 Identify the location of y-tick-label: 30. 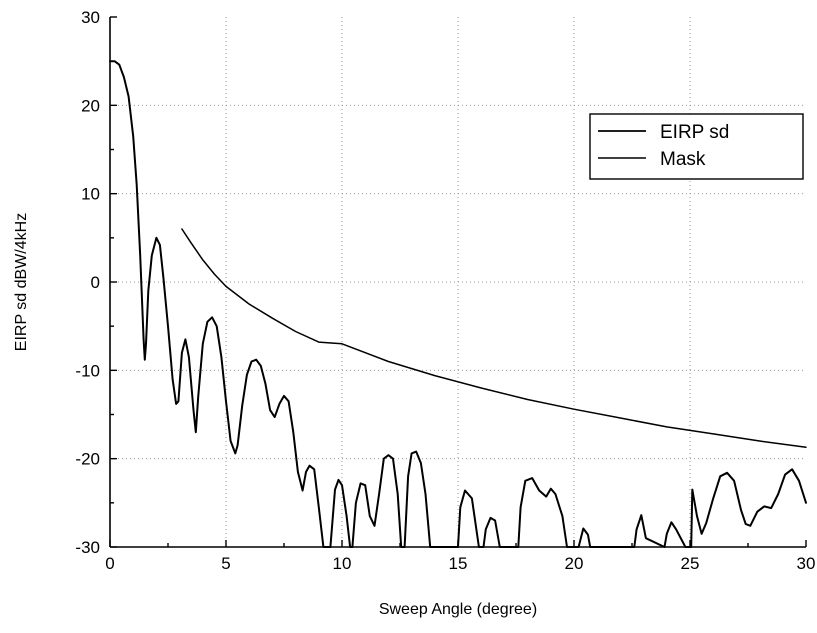
(90, 17).